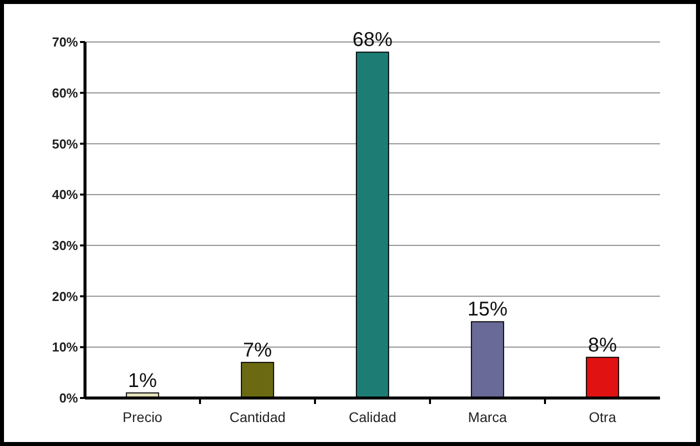 This screenshot has width=700, height=446. What do you see at coordinates (602, 417) in the screenshot?
I see `x-tick-label: Otra` at bounding box center [602, 417].